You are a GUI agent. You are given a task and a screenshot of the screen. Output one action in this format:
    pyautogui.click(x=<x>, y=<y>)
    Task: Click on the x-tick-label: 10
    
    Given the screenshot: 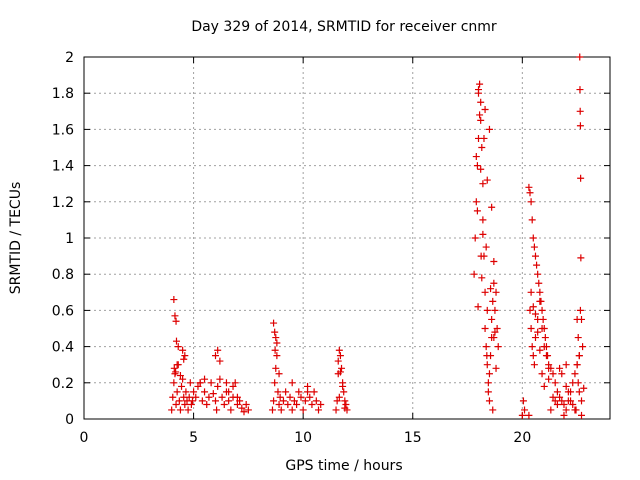 What is the action you would take?
    pyautogui.click(x=303, y=438)
    